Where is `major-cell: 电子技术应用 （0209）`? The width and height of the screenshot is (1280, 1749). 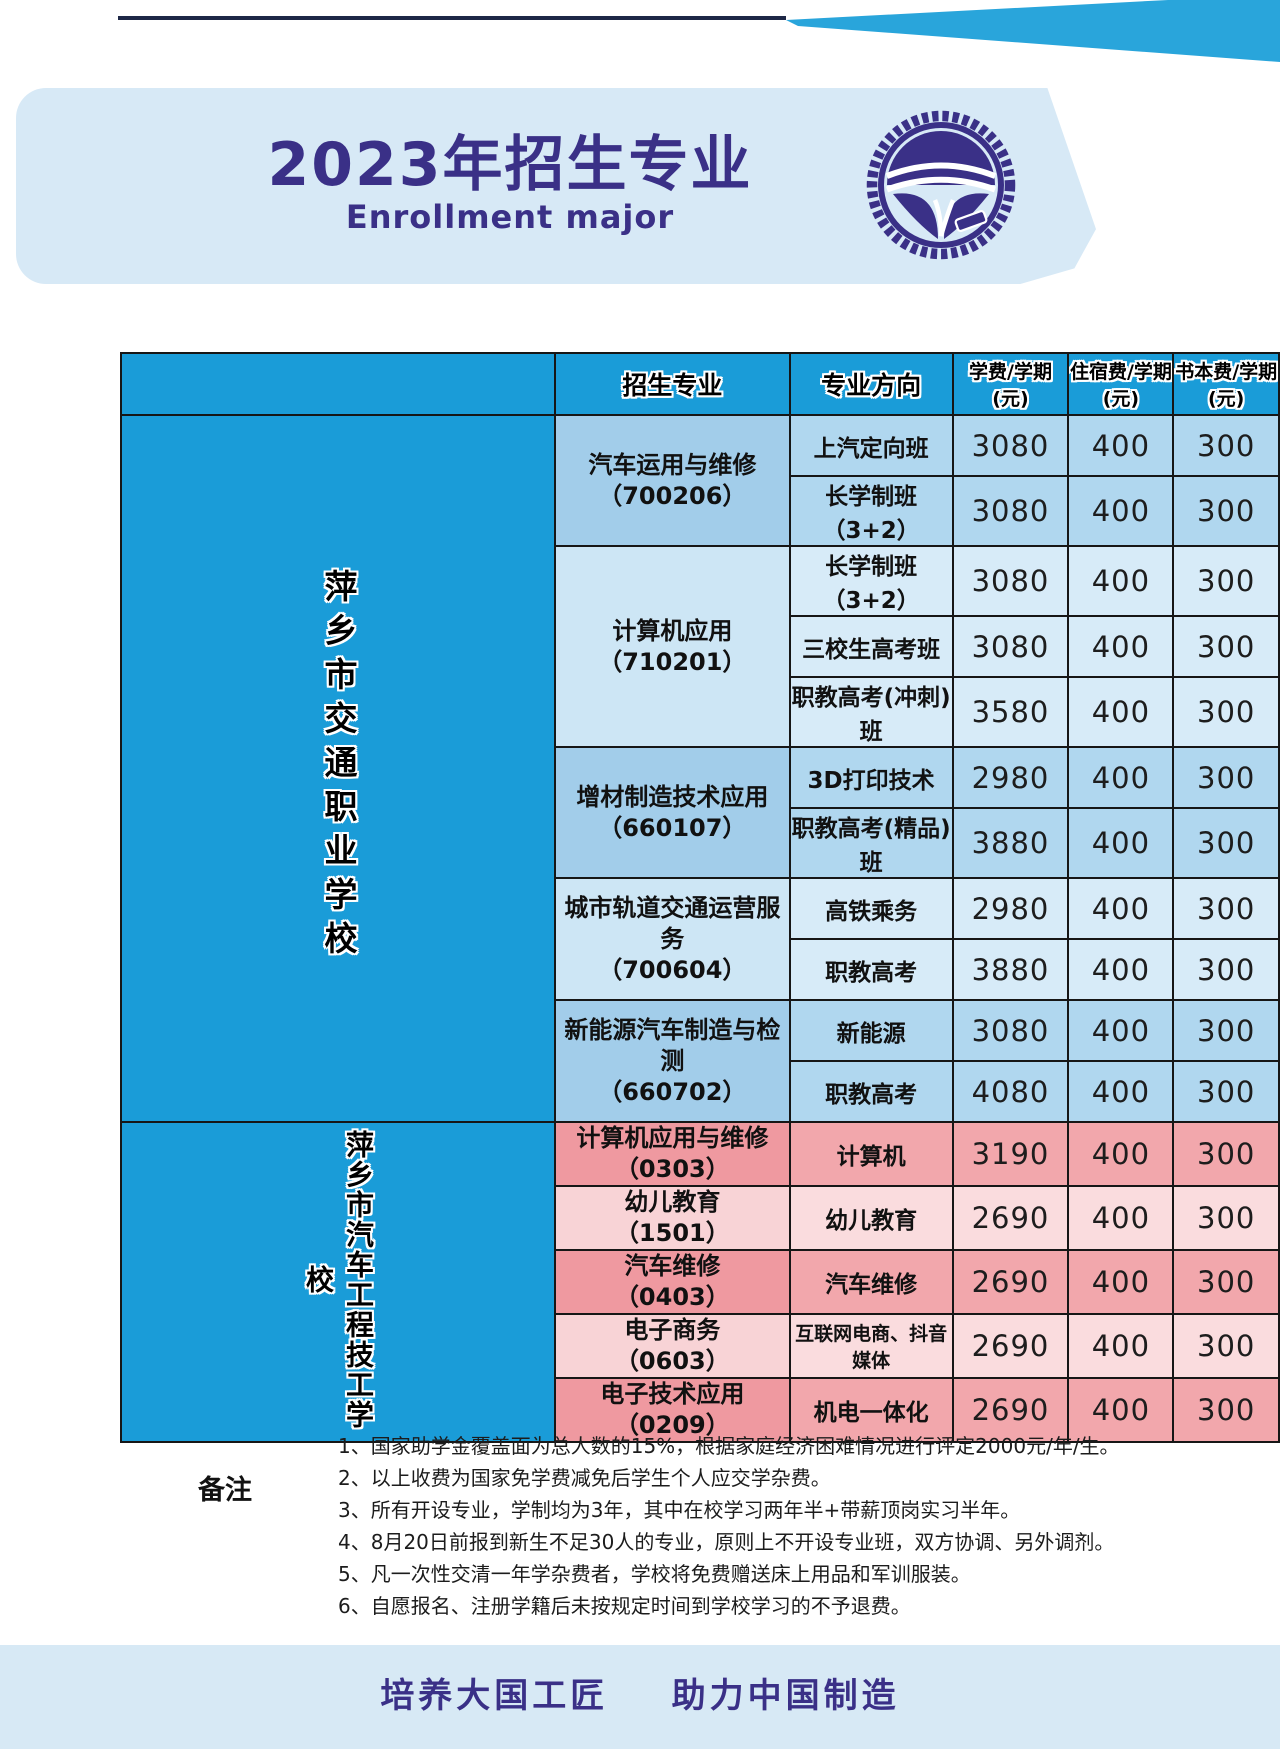
major-cell: 电子技术应用 （0209） is located at coordinates (672, 1410).